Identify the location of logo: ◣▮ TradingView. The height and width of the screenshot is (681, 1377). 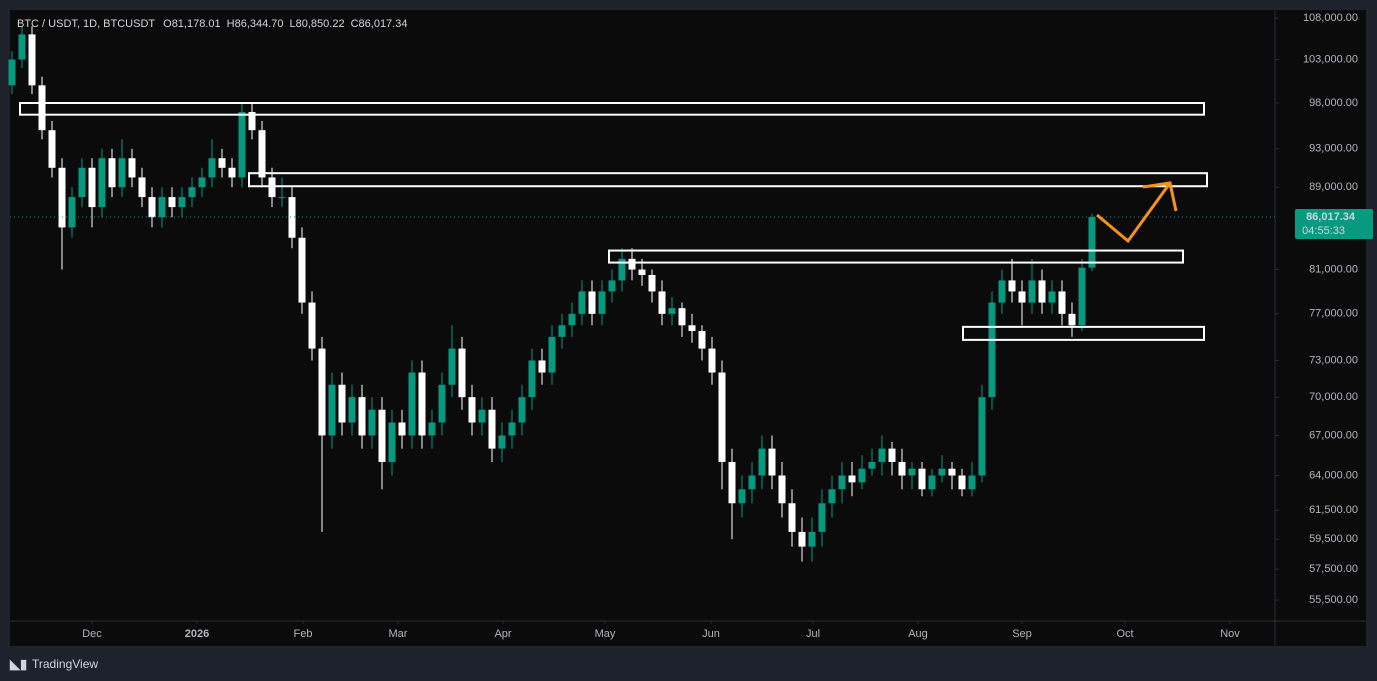
(53, 663).